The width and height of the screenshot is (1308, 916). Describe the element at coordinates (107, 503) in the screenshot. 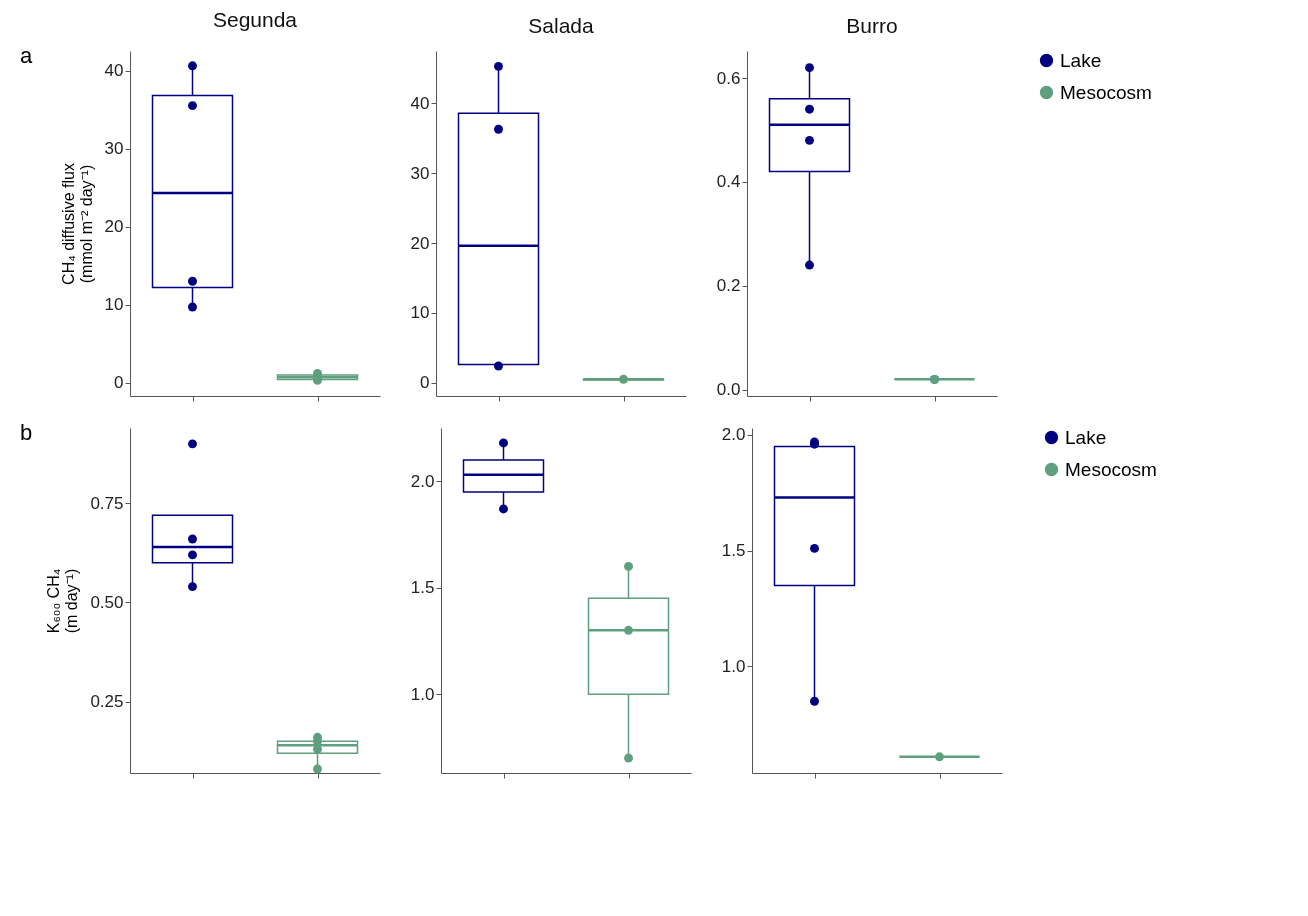

I see `y-tick-label: 0.75` at that location.